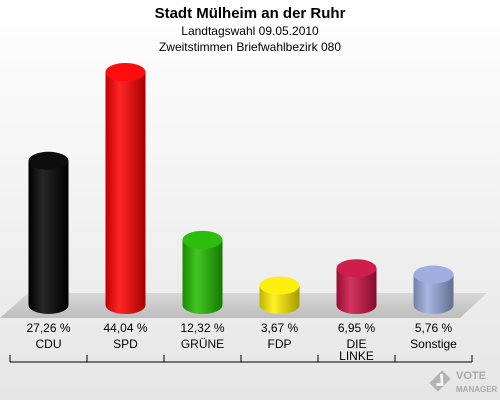 The height and width of the screenshot is (400, 500). I want to click on vote-manager-logo: VOTE MANAGER, so click(463, 382).